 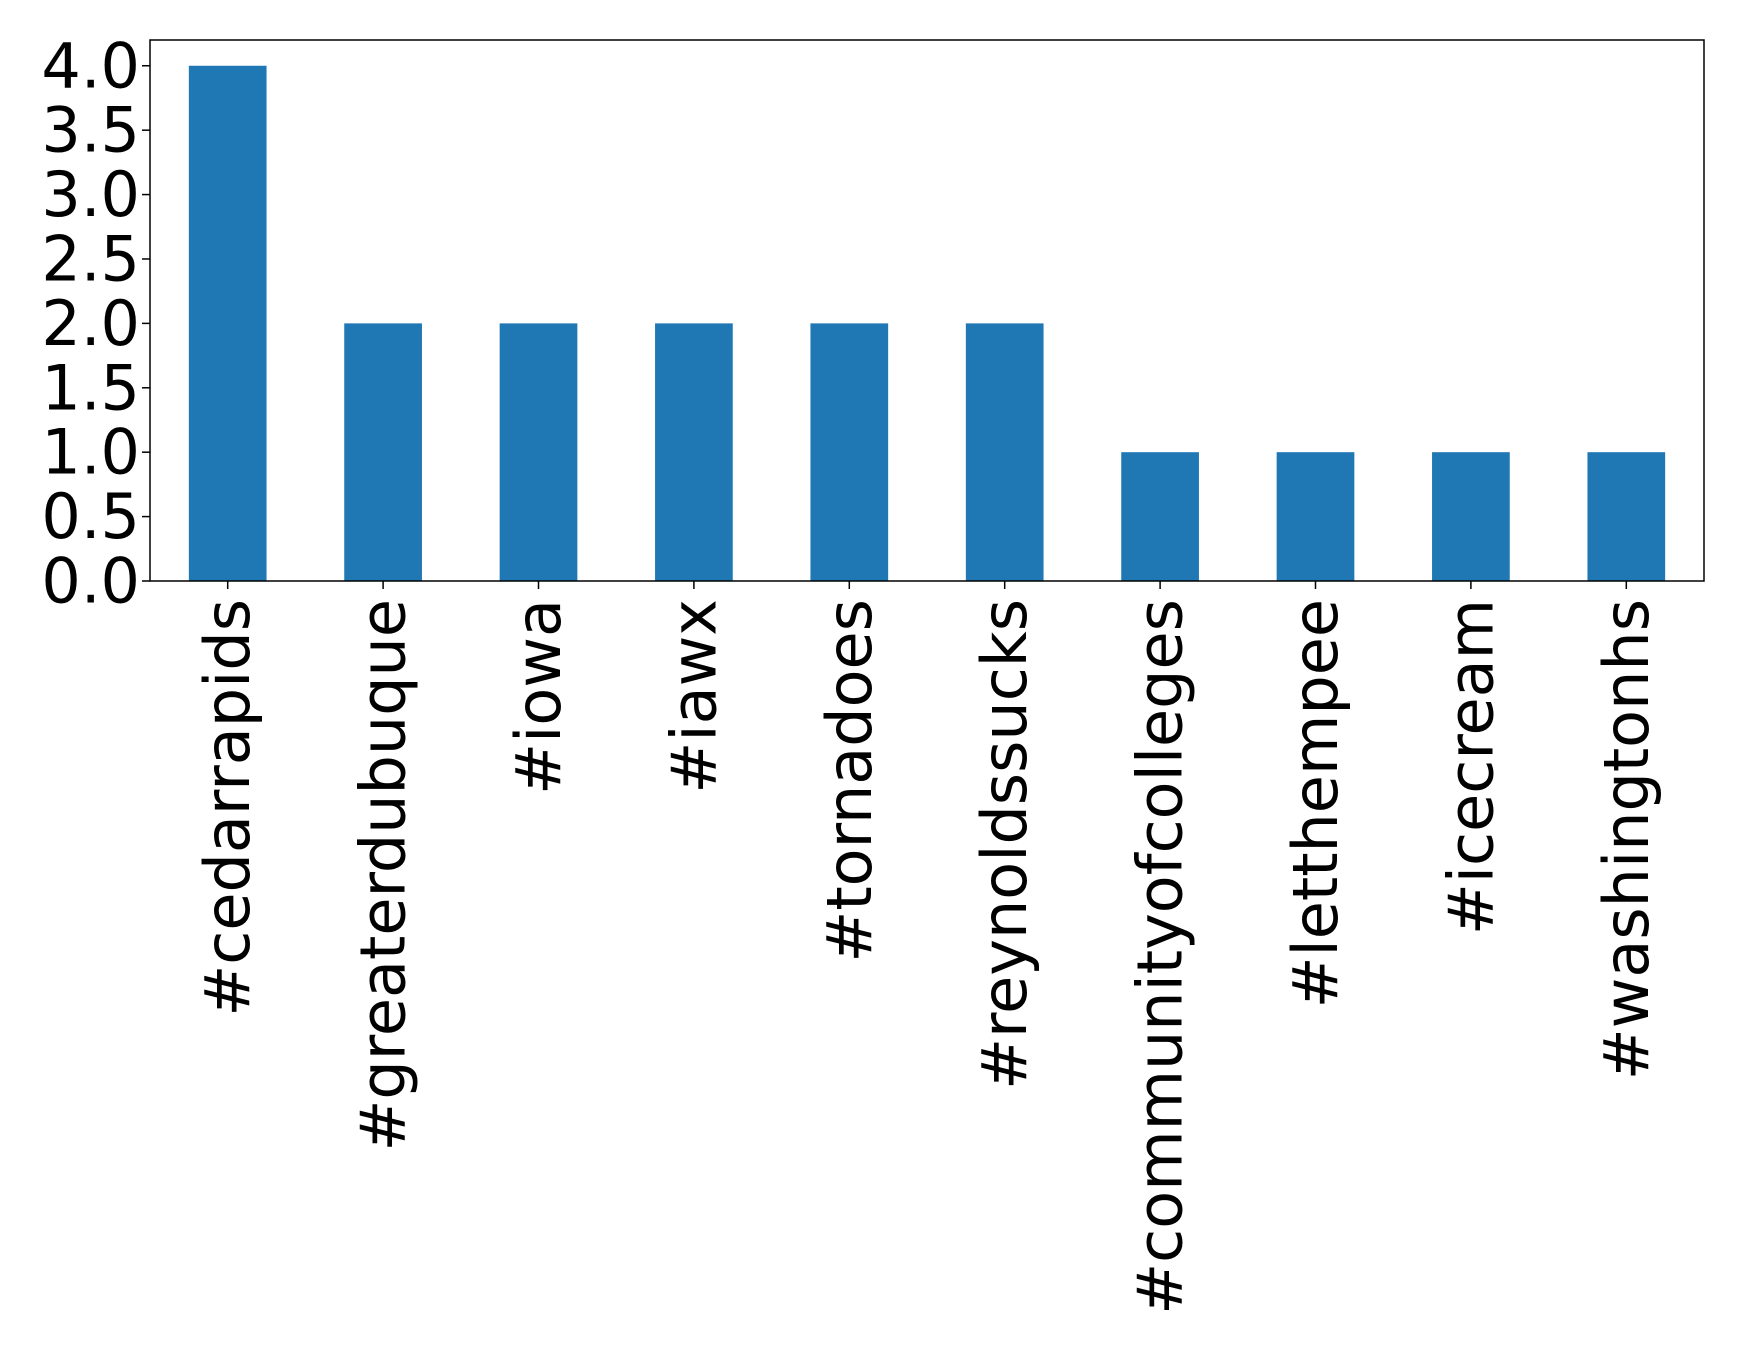 What do you see at coordinates (538, 452) in the screenshot?
I see `bar-iowa` at bounding box center [538, 452].